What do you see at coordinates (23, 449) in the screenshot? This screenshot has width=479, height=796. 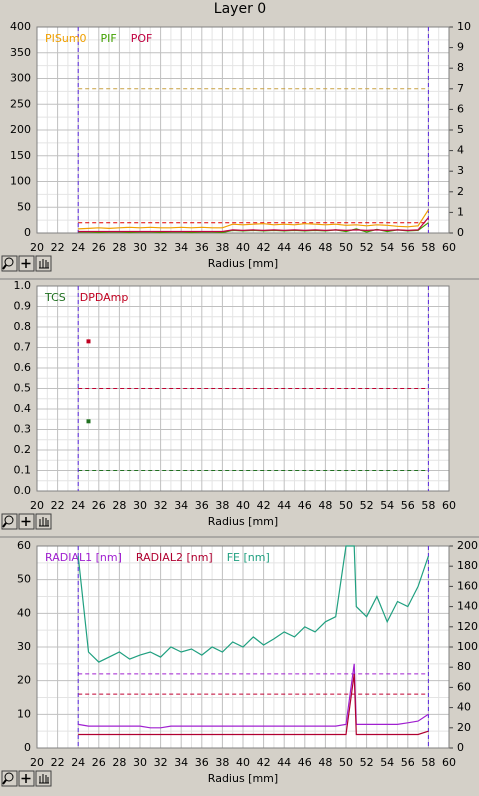 I see `y-tick-label: 0.2` at bounding box center [23, 449].